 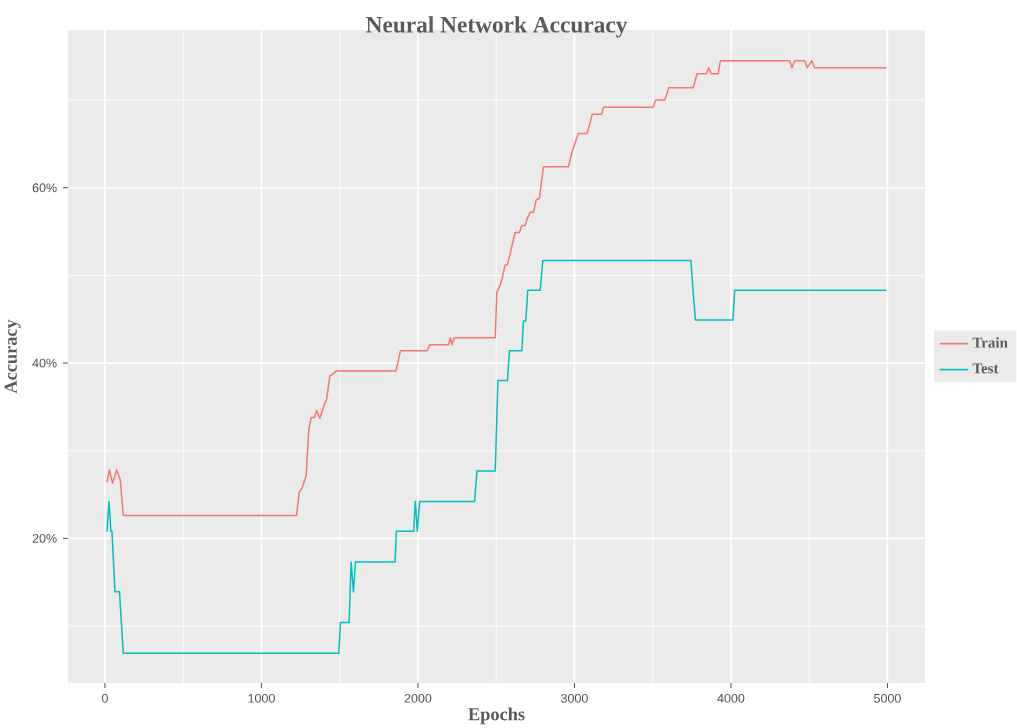 What do you see at coordinates (887, 698) in the screenshot?
I see `x-tick-label: 5000` at bounding box center [887, 698].